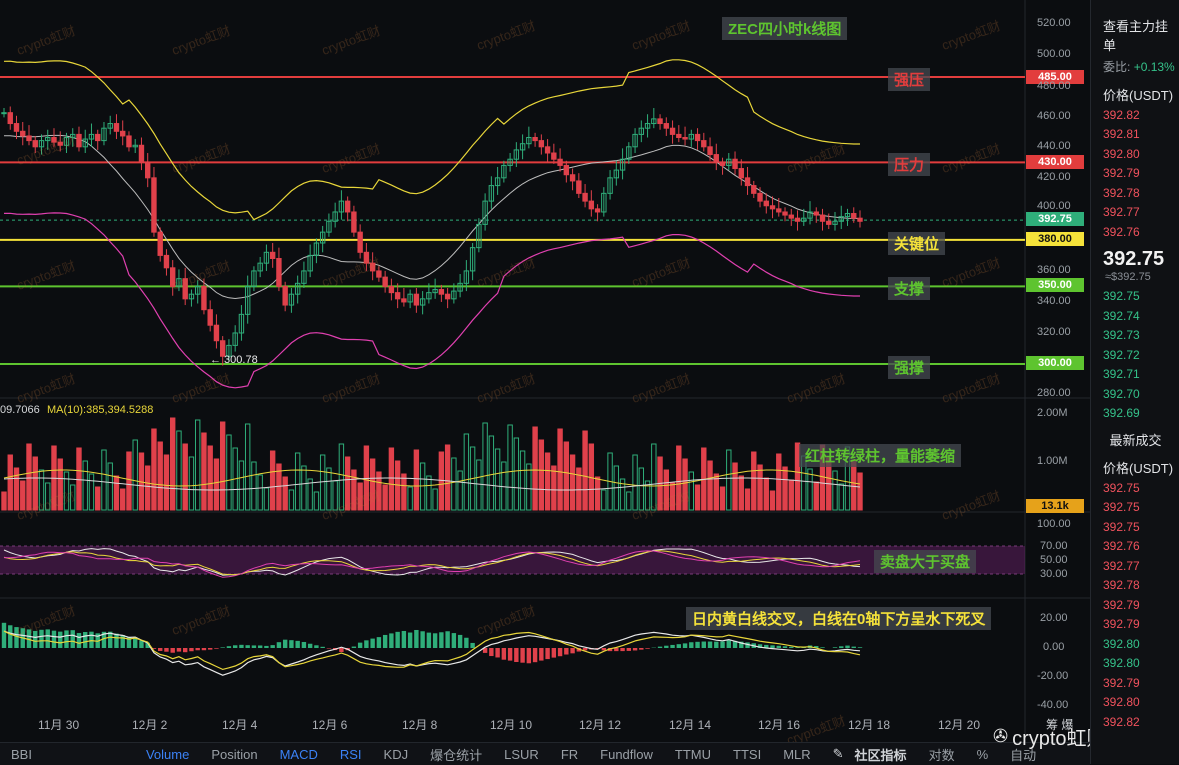 The height and width of the screenshot is (765, 1179). What do you see at coordinates (1135, 259) in the screenshot?
I see `last-price: 392.75` at bounding box center [1135, 259].